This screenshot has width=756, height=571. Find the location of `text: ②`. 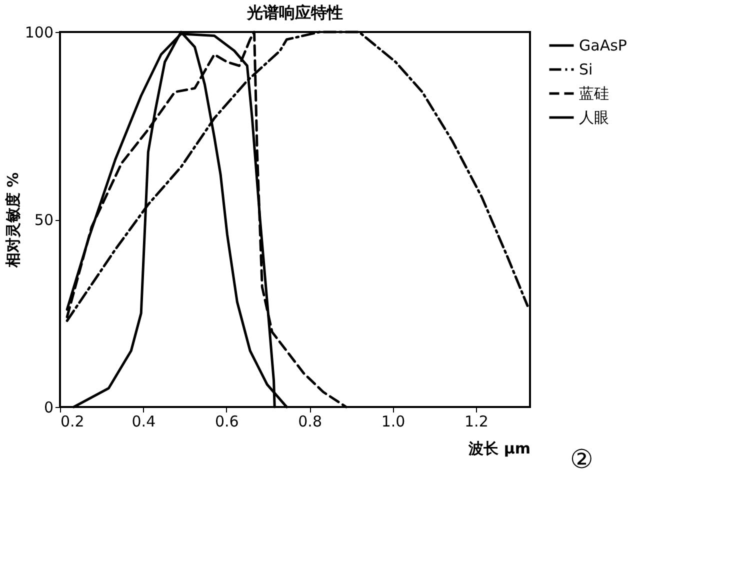

text: ② is located at coordinates (582, 460).